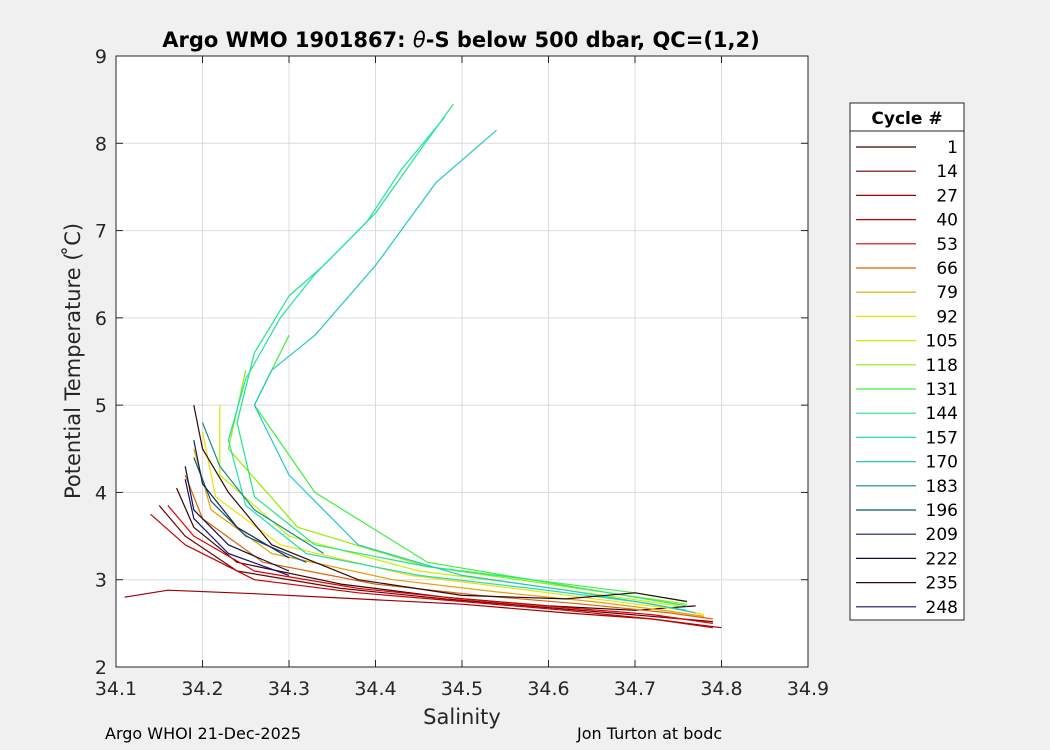 This screenshot has width=1050, height=750. Describe the element at coordinates (101, 493) in the screenshot. I see `y-tick-label: 4` at that location.